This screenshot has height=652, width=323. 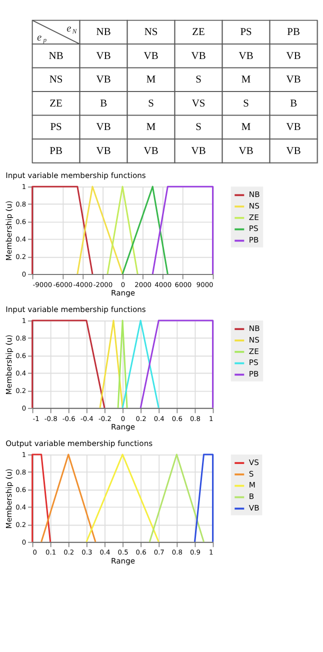 What do you see at coordinates (254, 205) in the screenshot?
I see `legend-label: NS` at bounding box center [254, 205].